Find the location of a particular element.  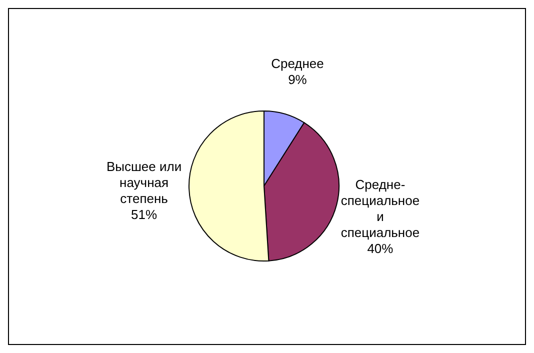

slice-label: Средне-специальное и специальное is located at coordinates (380, 208).